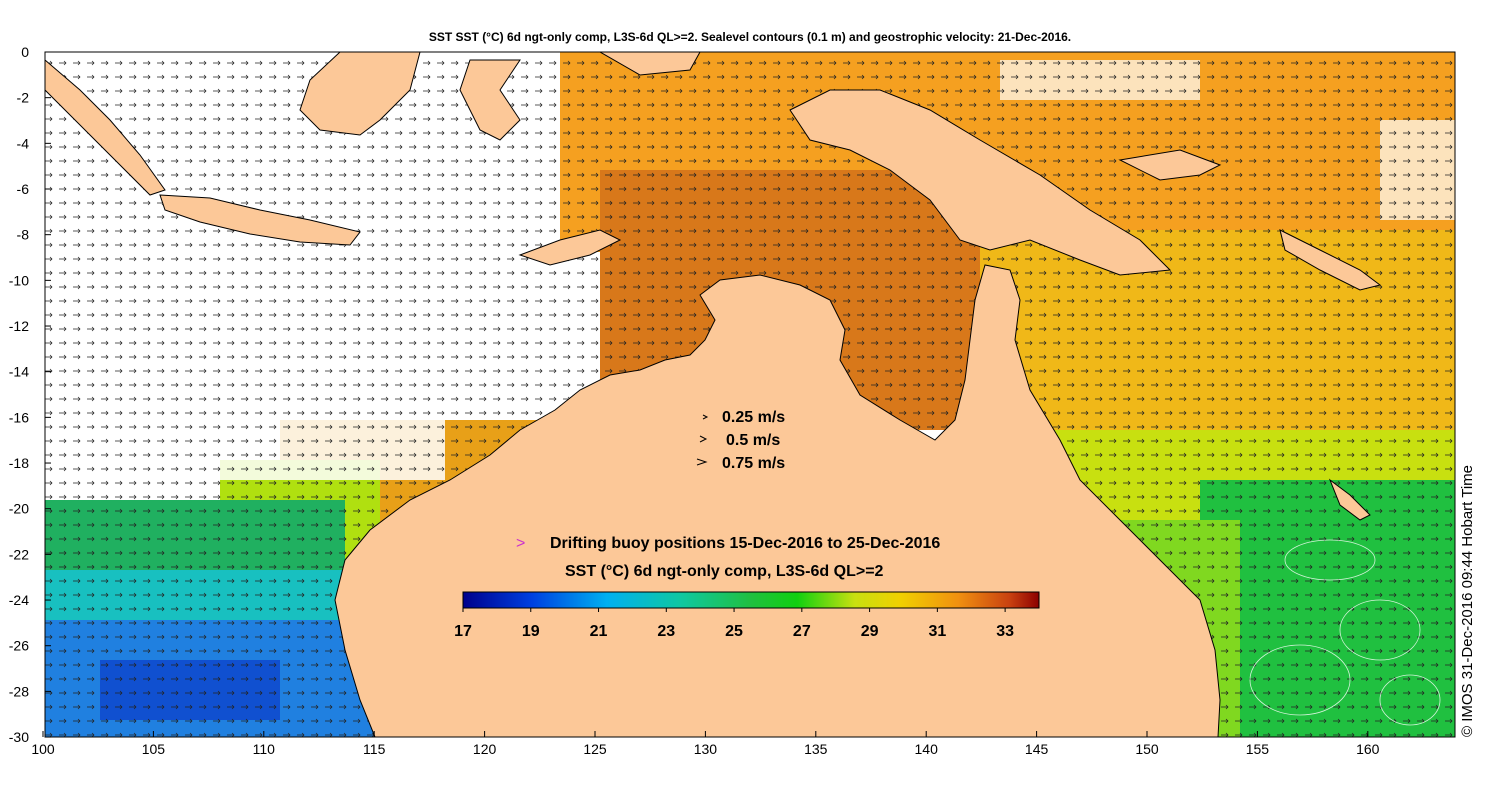 Image resolution: width=1500 pixels, height=790 pixels. Describe the element at coordinates (520, 543) in the screenshot. I see `buoy-marker: >` at that location.